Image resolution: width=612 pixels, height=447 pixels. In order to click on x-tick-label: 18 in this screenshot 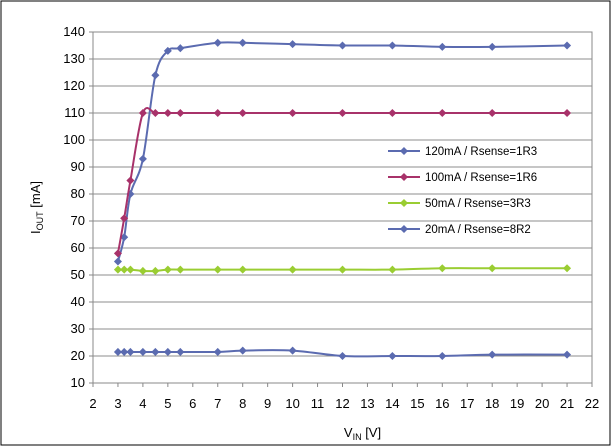, I will do `click(492, 403)`.